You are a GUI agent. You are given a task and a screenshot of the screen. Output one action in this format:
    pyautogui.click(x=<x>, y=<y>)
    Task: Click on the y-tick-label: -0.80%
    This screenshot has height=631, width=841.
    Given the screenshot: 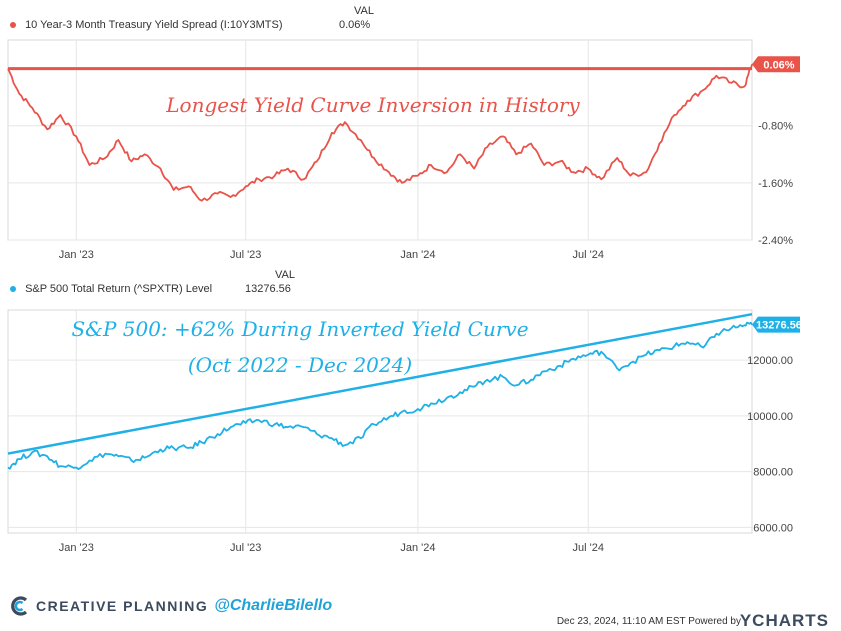 What is the action you would take?
    pyautogui.click(x=775, y=127)
    